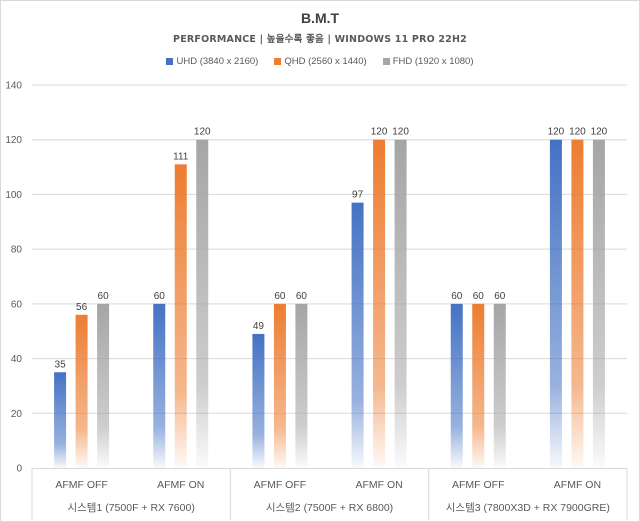  Describe the element at coordinates (386, 61) in the screenshot. I see `legend-swatch-fhd` at that location.